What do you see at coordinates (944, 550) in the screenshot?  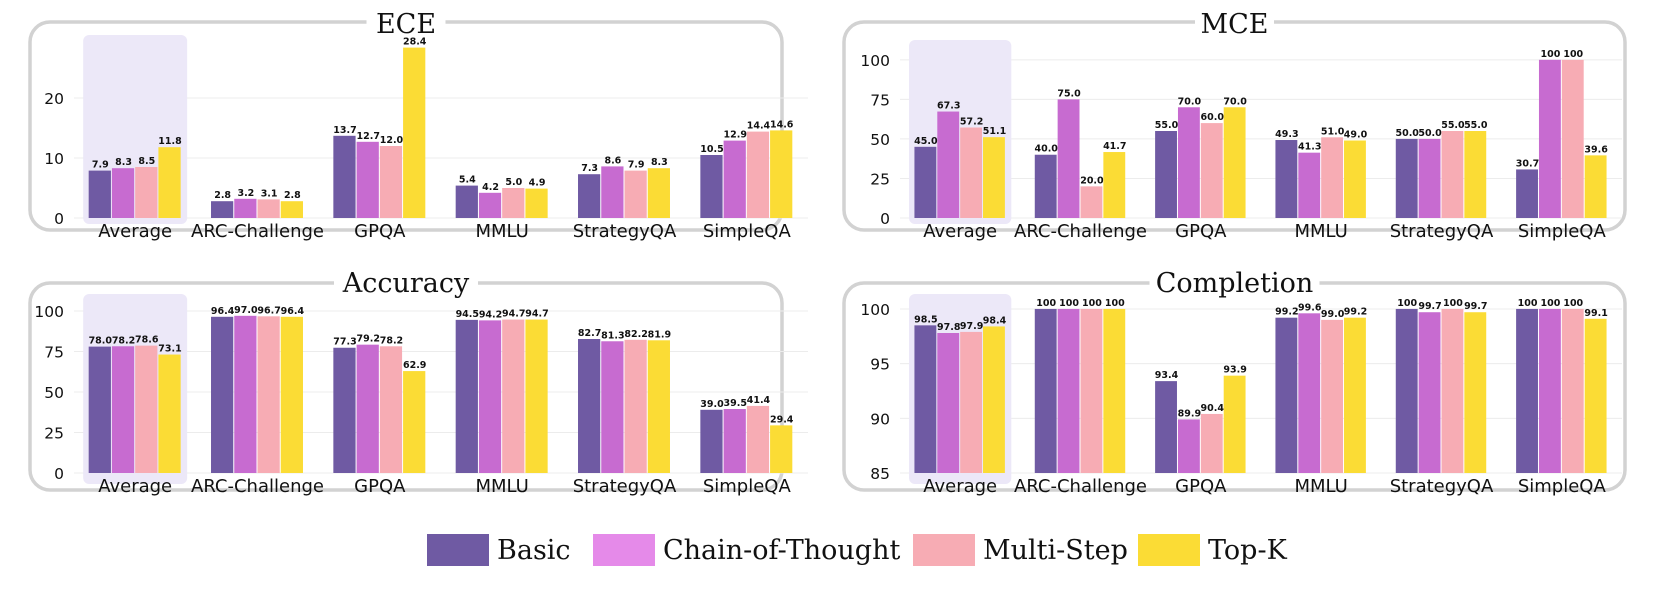 I see `legend-swatch-multi-step` at bounding box center [944, 550].